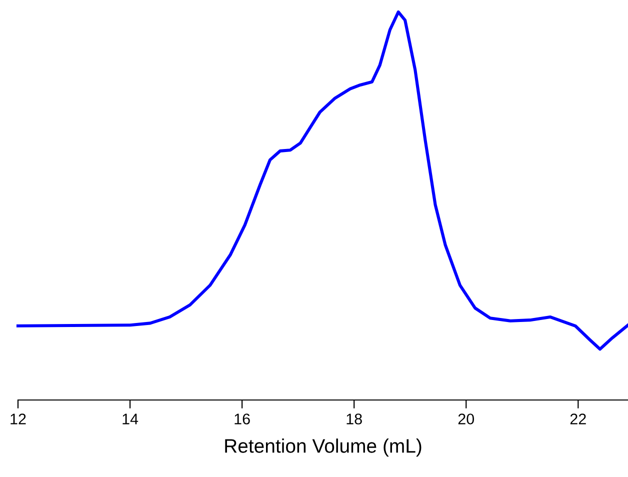 The image size is (628, 477). I want to click on x-tick-label: 14, so click(130, 419).